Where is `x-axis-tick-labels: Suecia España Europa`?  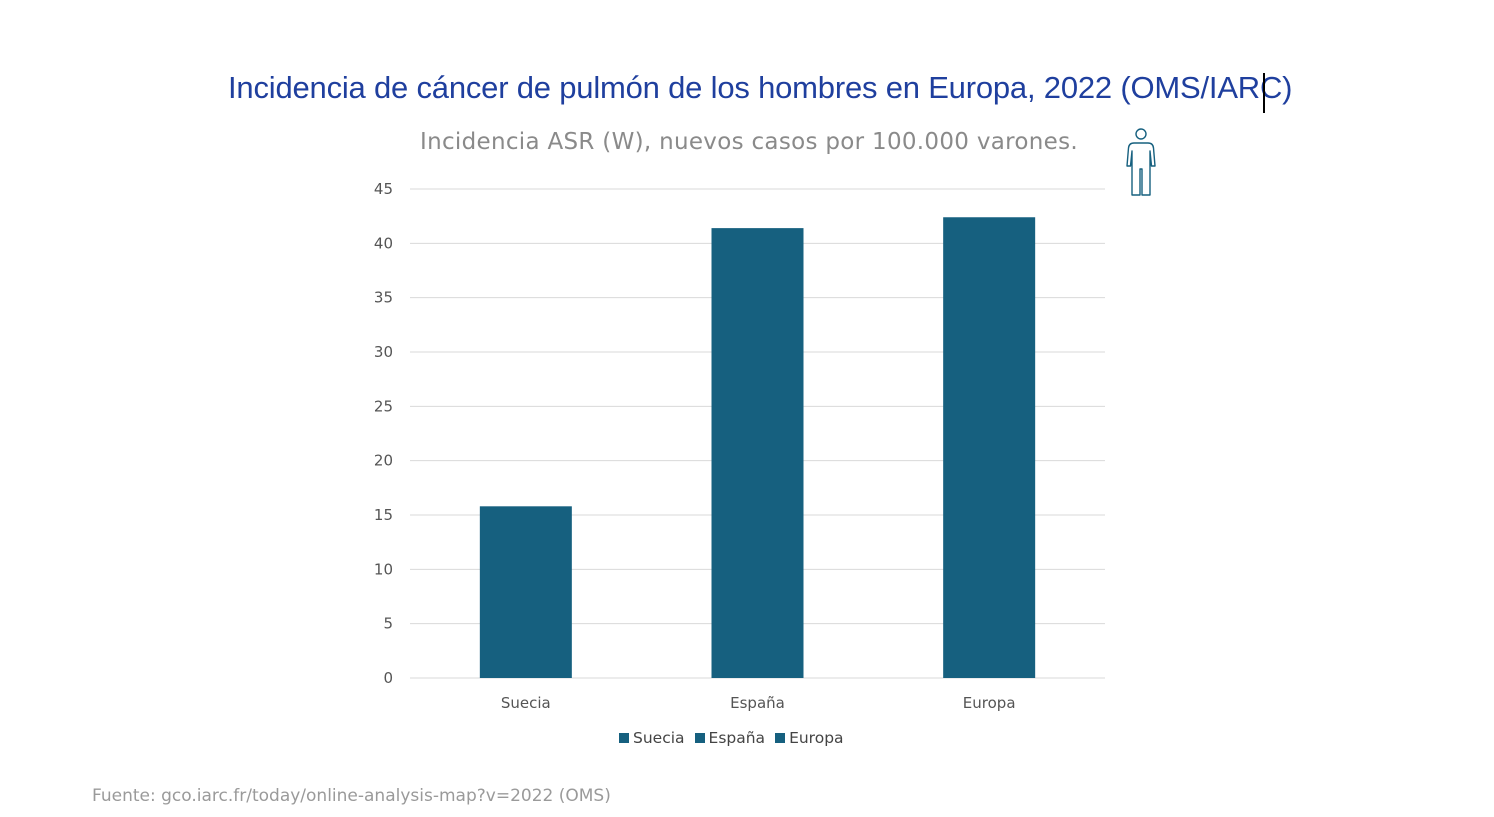 x-axis-tick-labels: Suecia España Europa is located at coordinates (758, 703).